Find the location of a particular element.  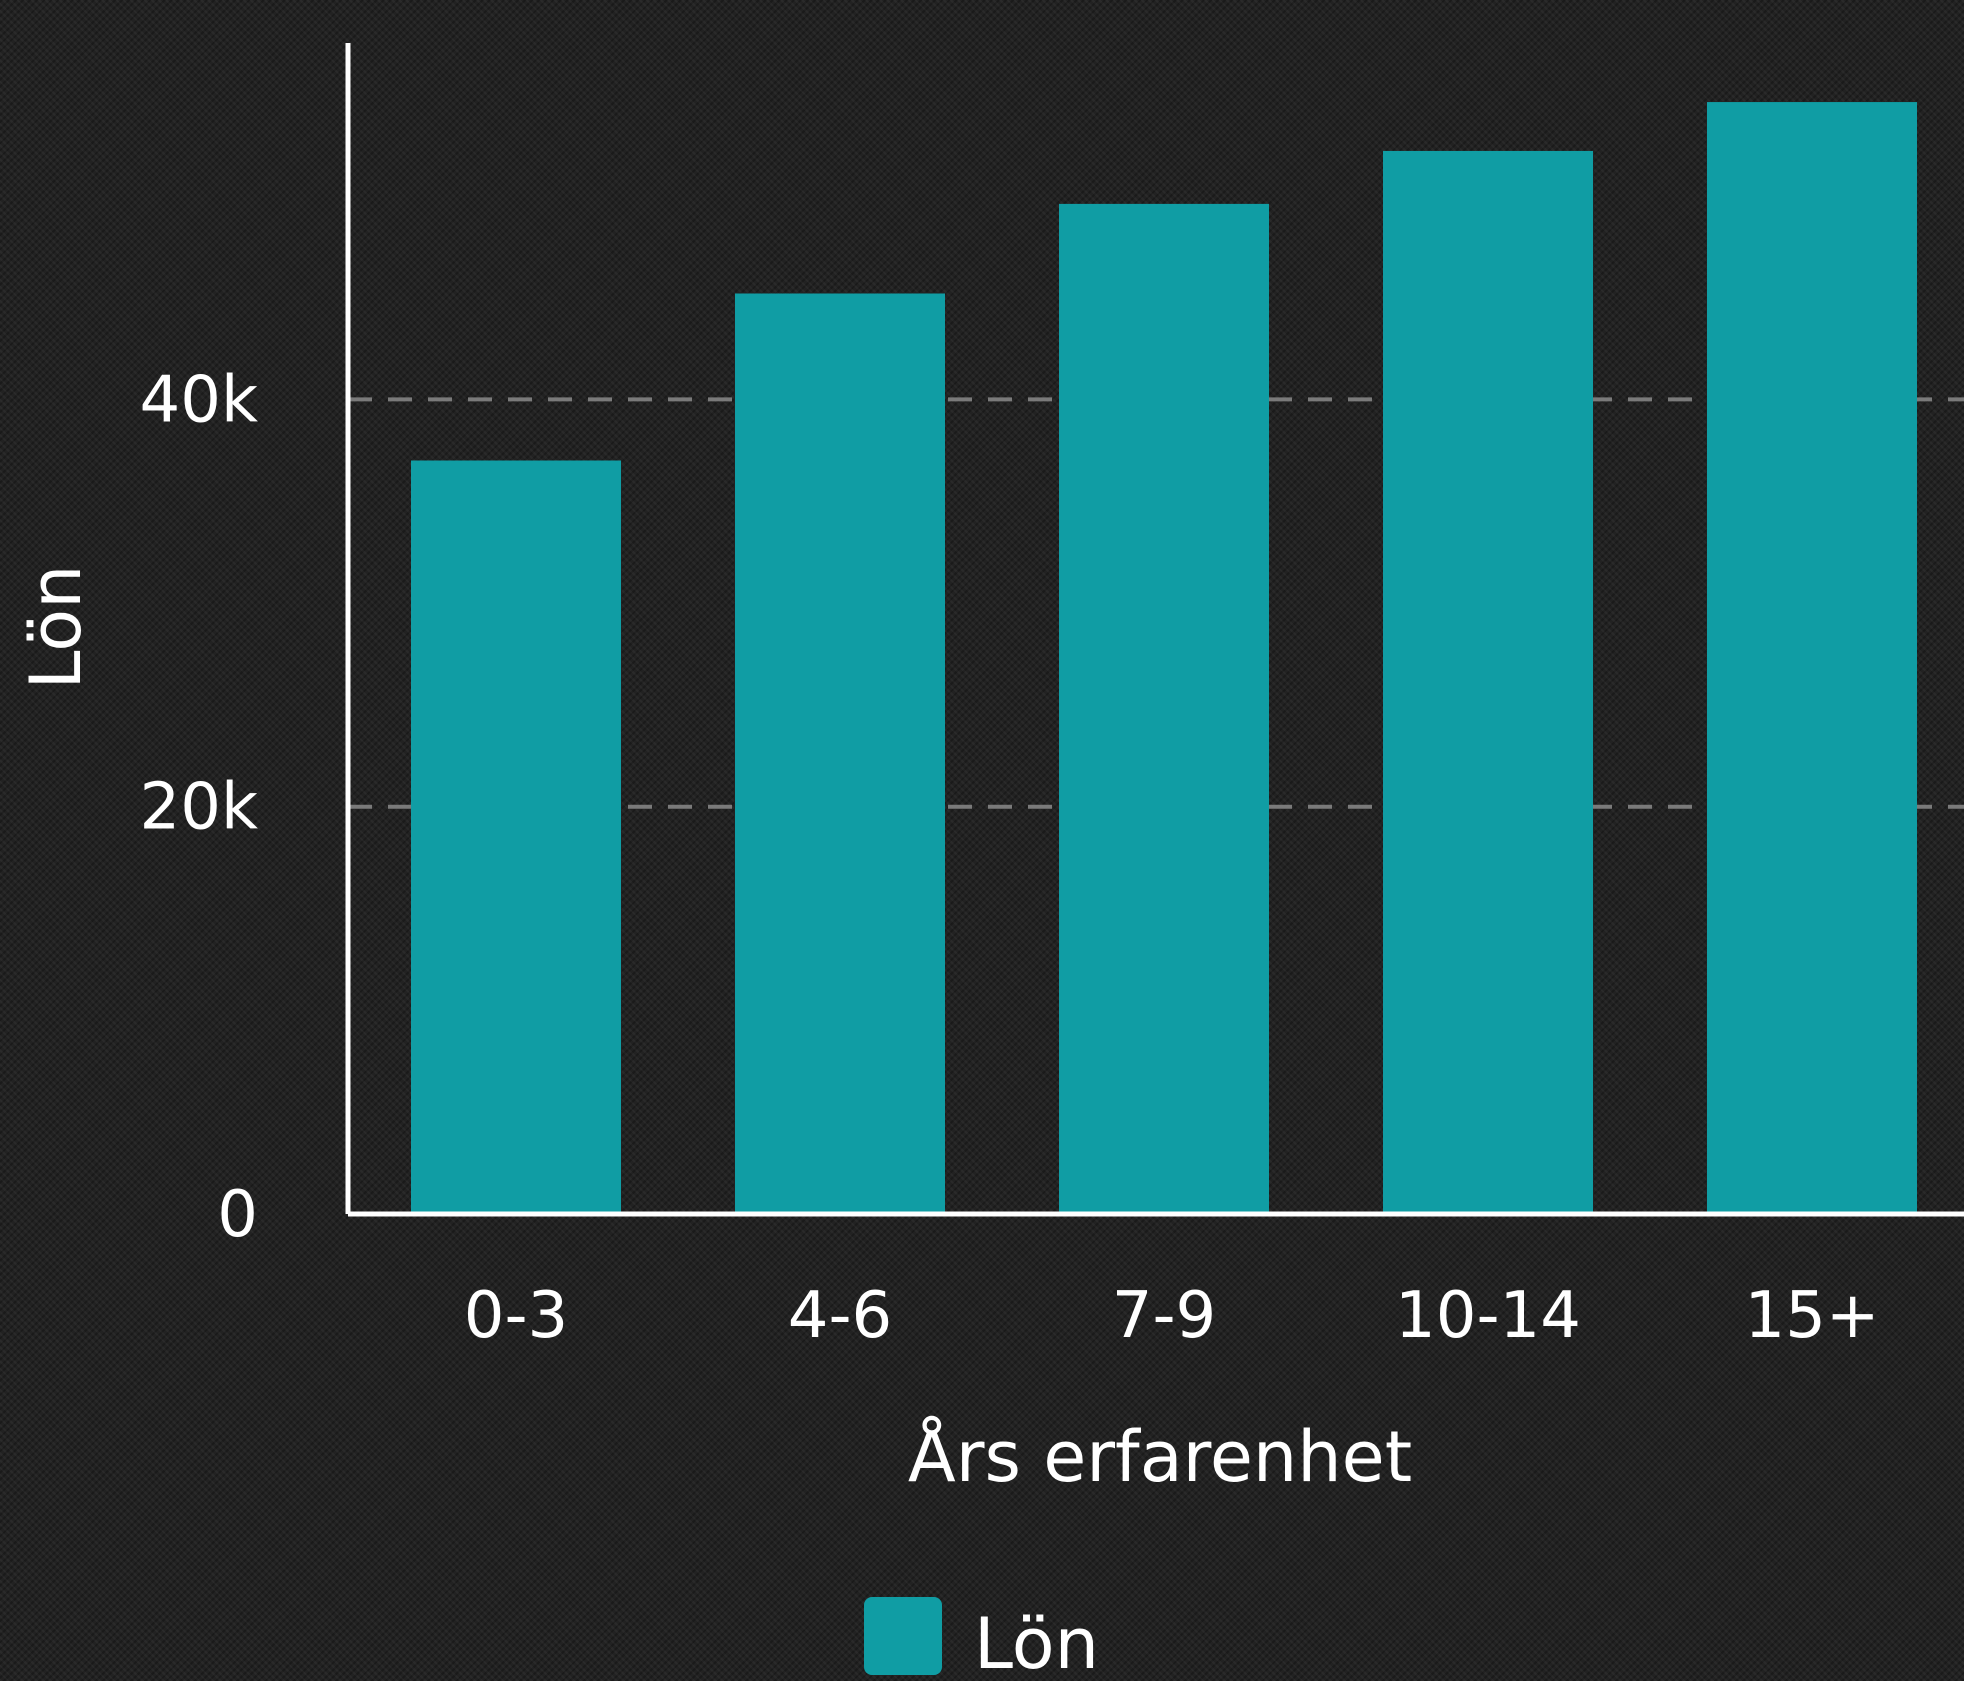

legend: Lön is located at coordinates (981, 1639).